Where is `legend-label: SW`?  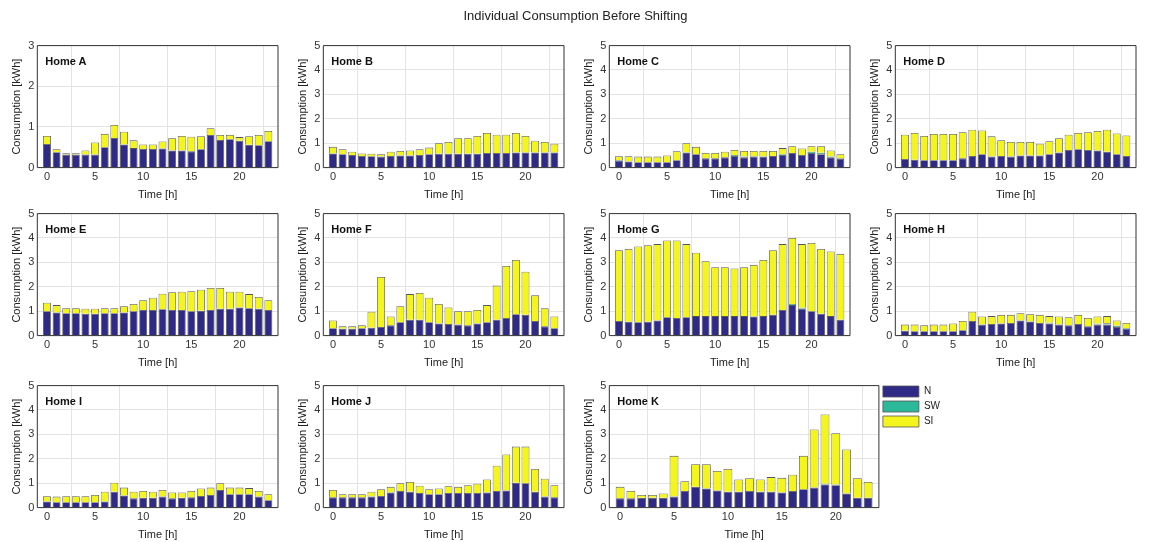
legend-label: SW is located at coordinates (932, 406).